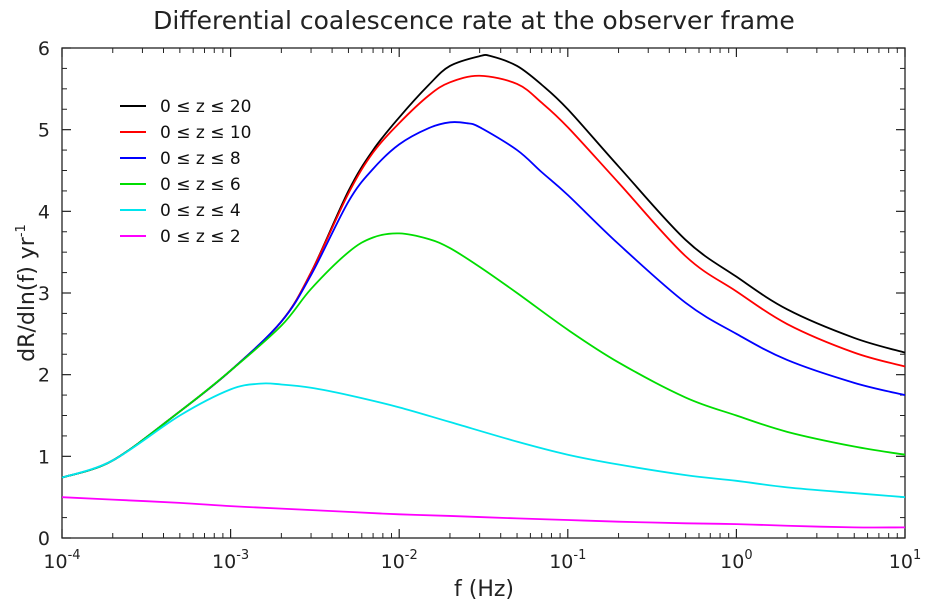  Describe the element at coordinates (44, 131) in the screenshot. I see `y-tick-label: 5` at that location.